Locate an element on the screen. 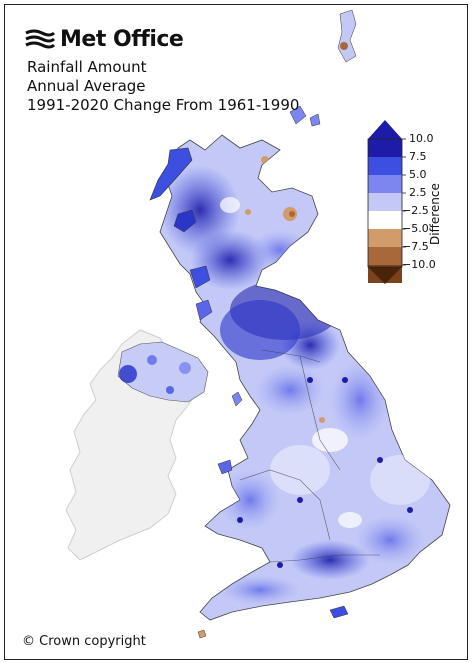 The height and width of the screenshot is (666, 474). anglesey is located at coordinates (225, 467).